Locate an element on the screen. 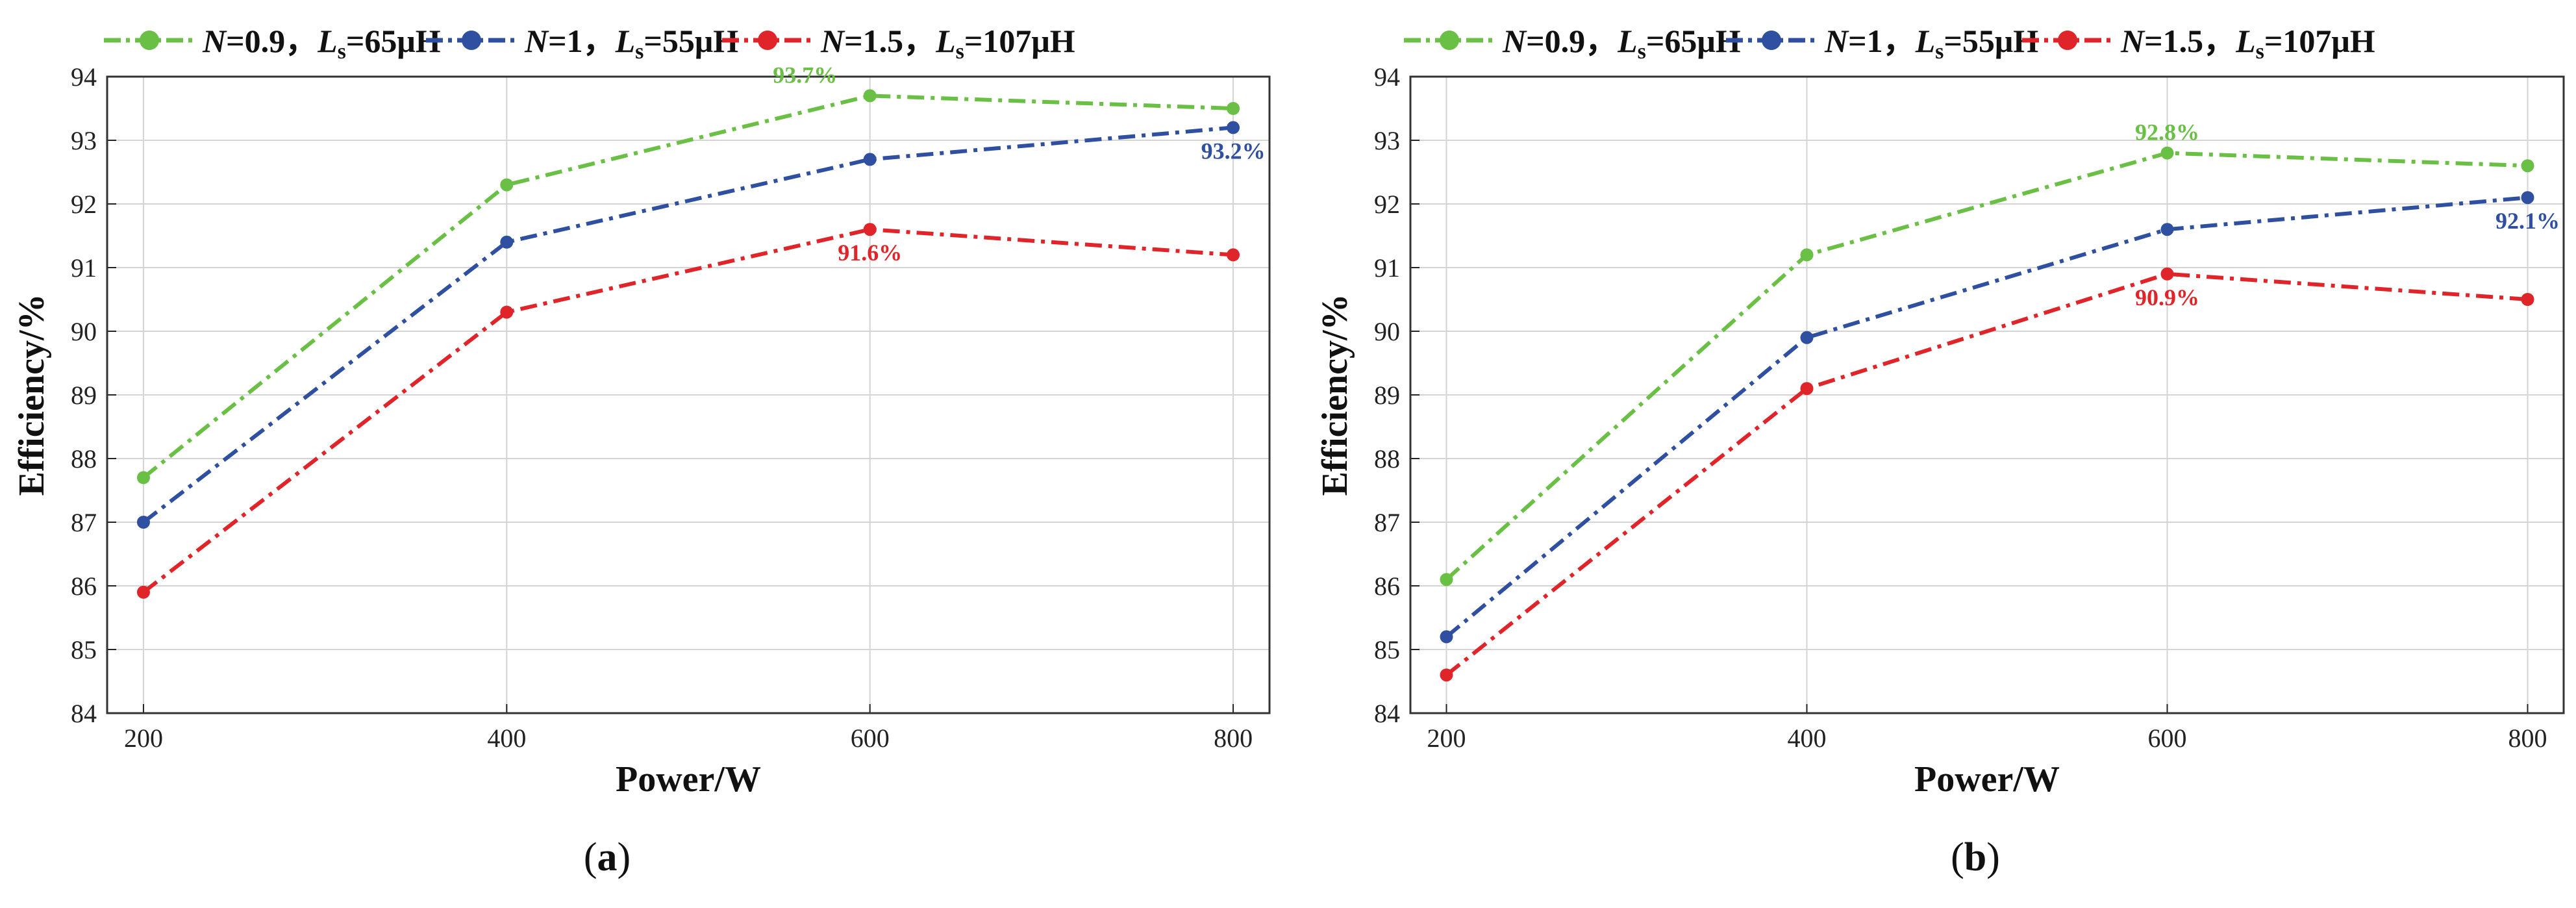  data-label: 92.1% is located at coordinates (2527, 221).